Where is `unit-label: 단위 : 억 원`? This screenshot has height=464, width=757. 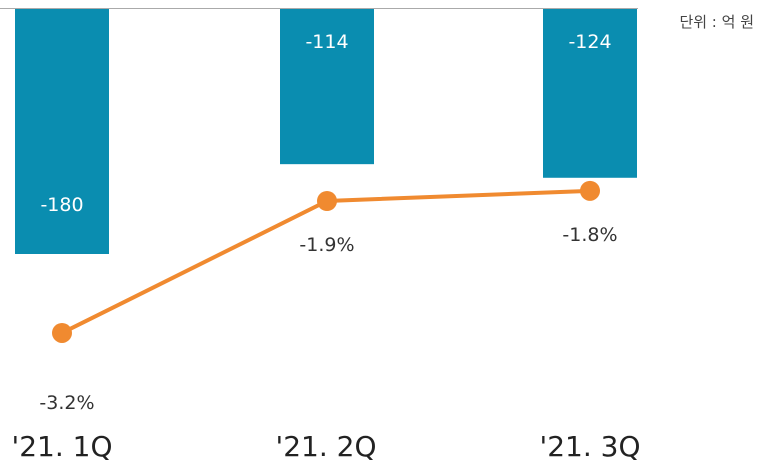
unit-label: 단위 : 억 원 is located at coordinates (716, 22).